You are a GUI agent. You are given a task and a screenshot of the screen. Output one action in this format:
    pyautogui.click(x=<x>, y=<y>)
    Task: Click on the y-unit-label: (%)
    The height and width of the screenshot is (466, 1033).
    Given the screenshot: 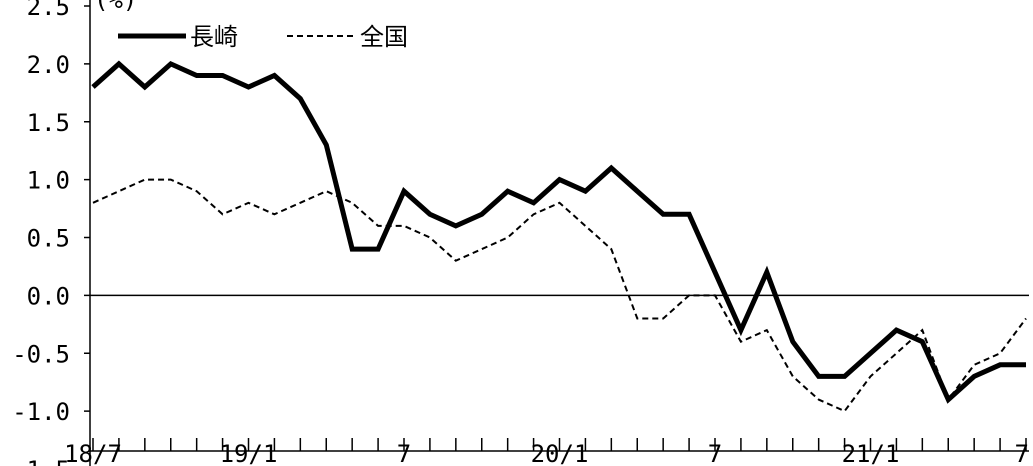 What is the action you would take?
    pyautogui.click(x=115, y=7)
    